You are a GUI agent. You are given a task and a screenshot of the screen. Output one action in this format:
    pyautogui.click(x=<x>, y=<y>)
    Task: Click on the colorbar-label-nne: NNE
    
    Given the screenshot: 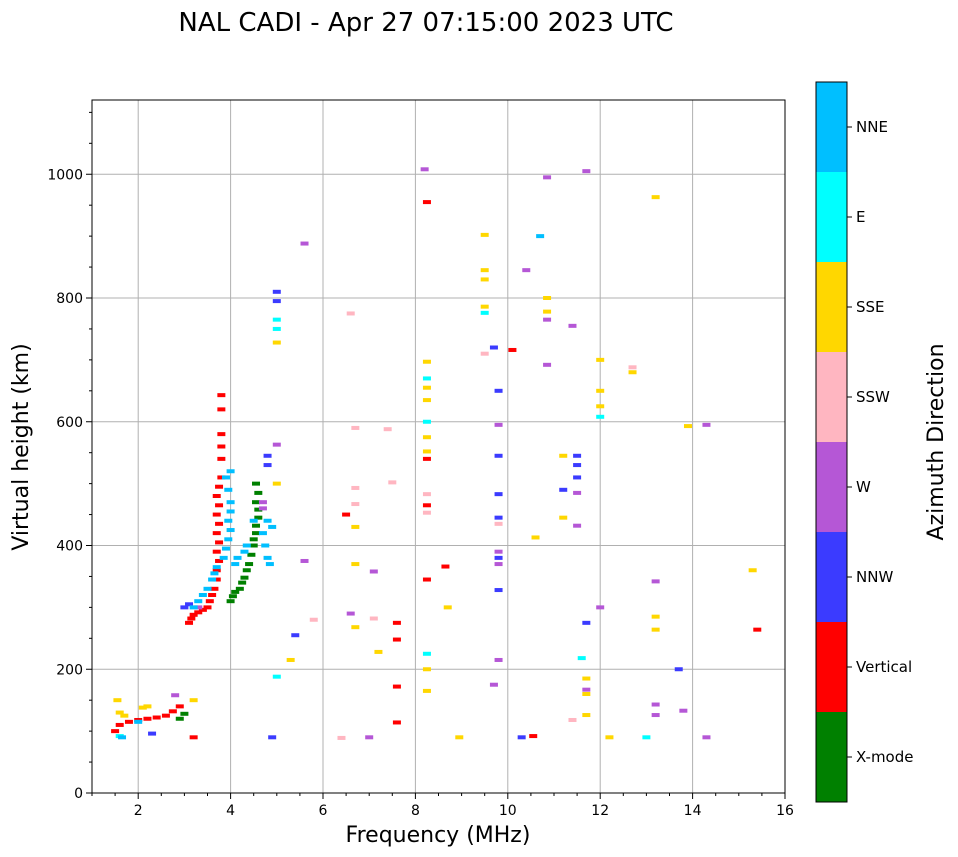 What is the action you would take?
    pyautogui.click(x=872, y=127)
    